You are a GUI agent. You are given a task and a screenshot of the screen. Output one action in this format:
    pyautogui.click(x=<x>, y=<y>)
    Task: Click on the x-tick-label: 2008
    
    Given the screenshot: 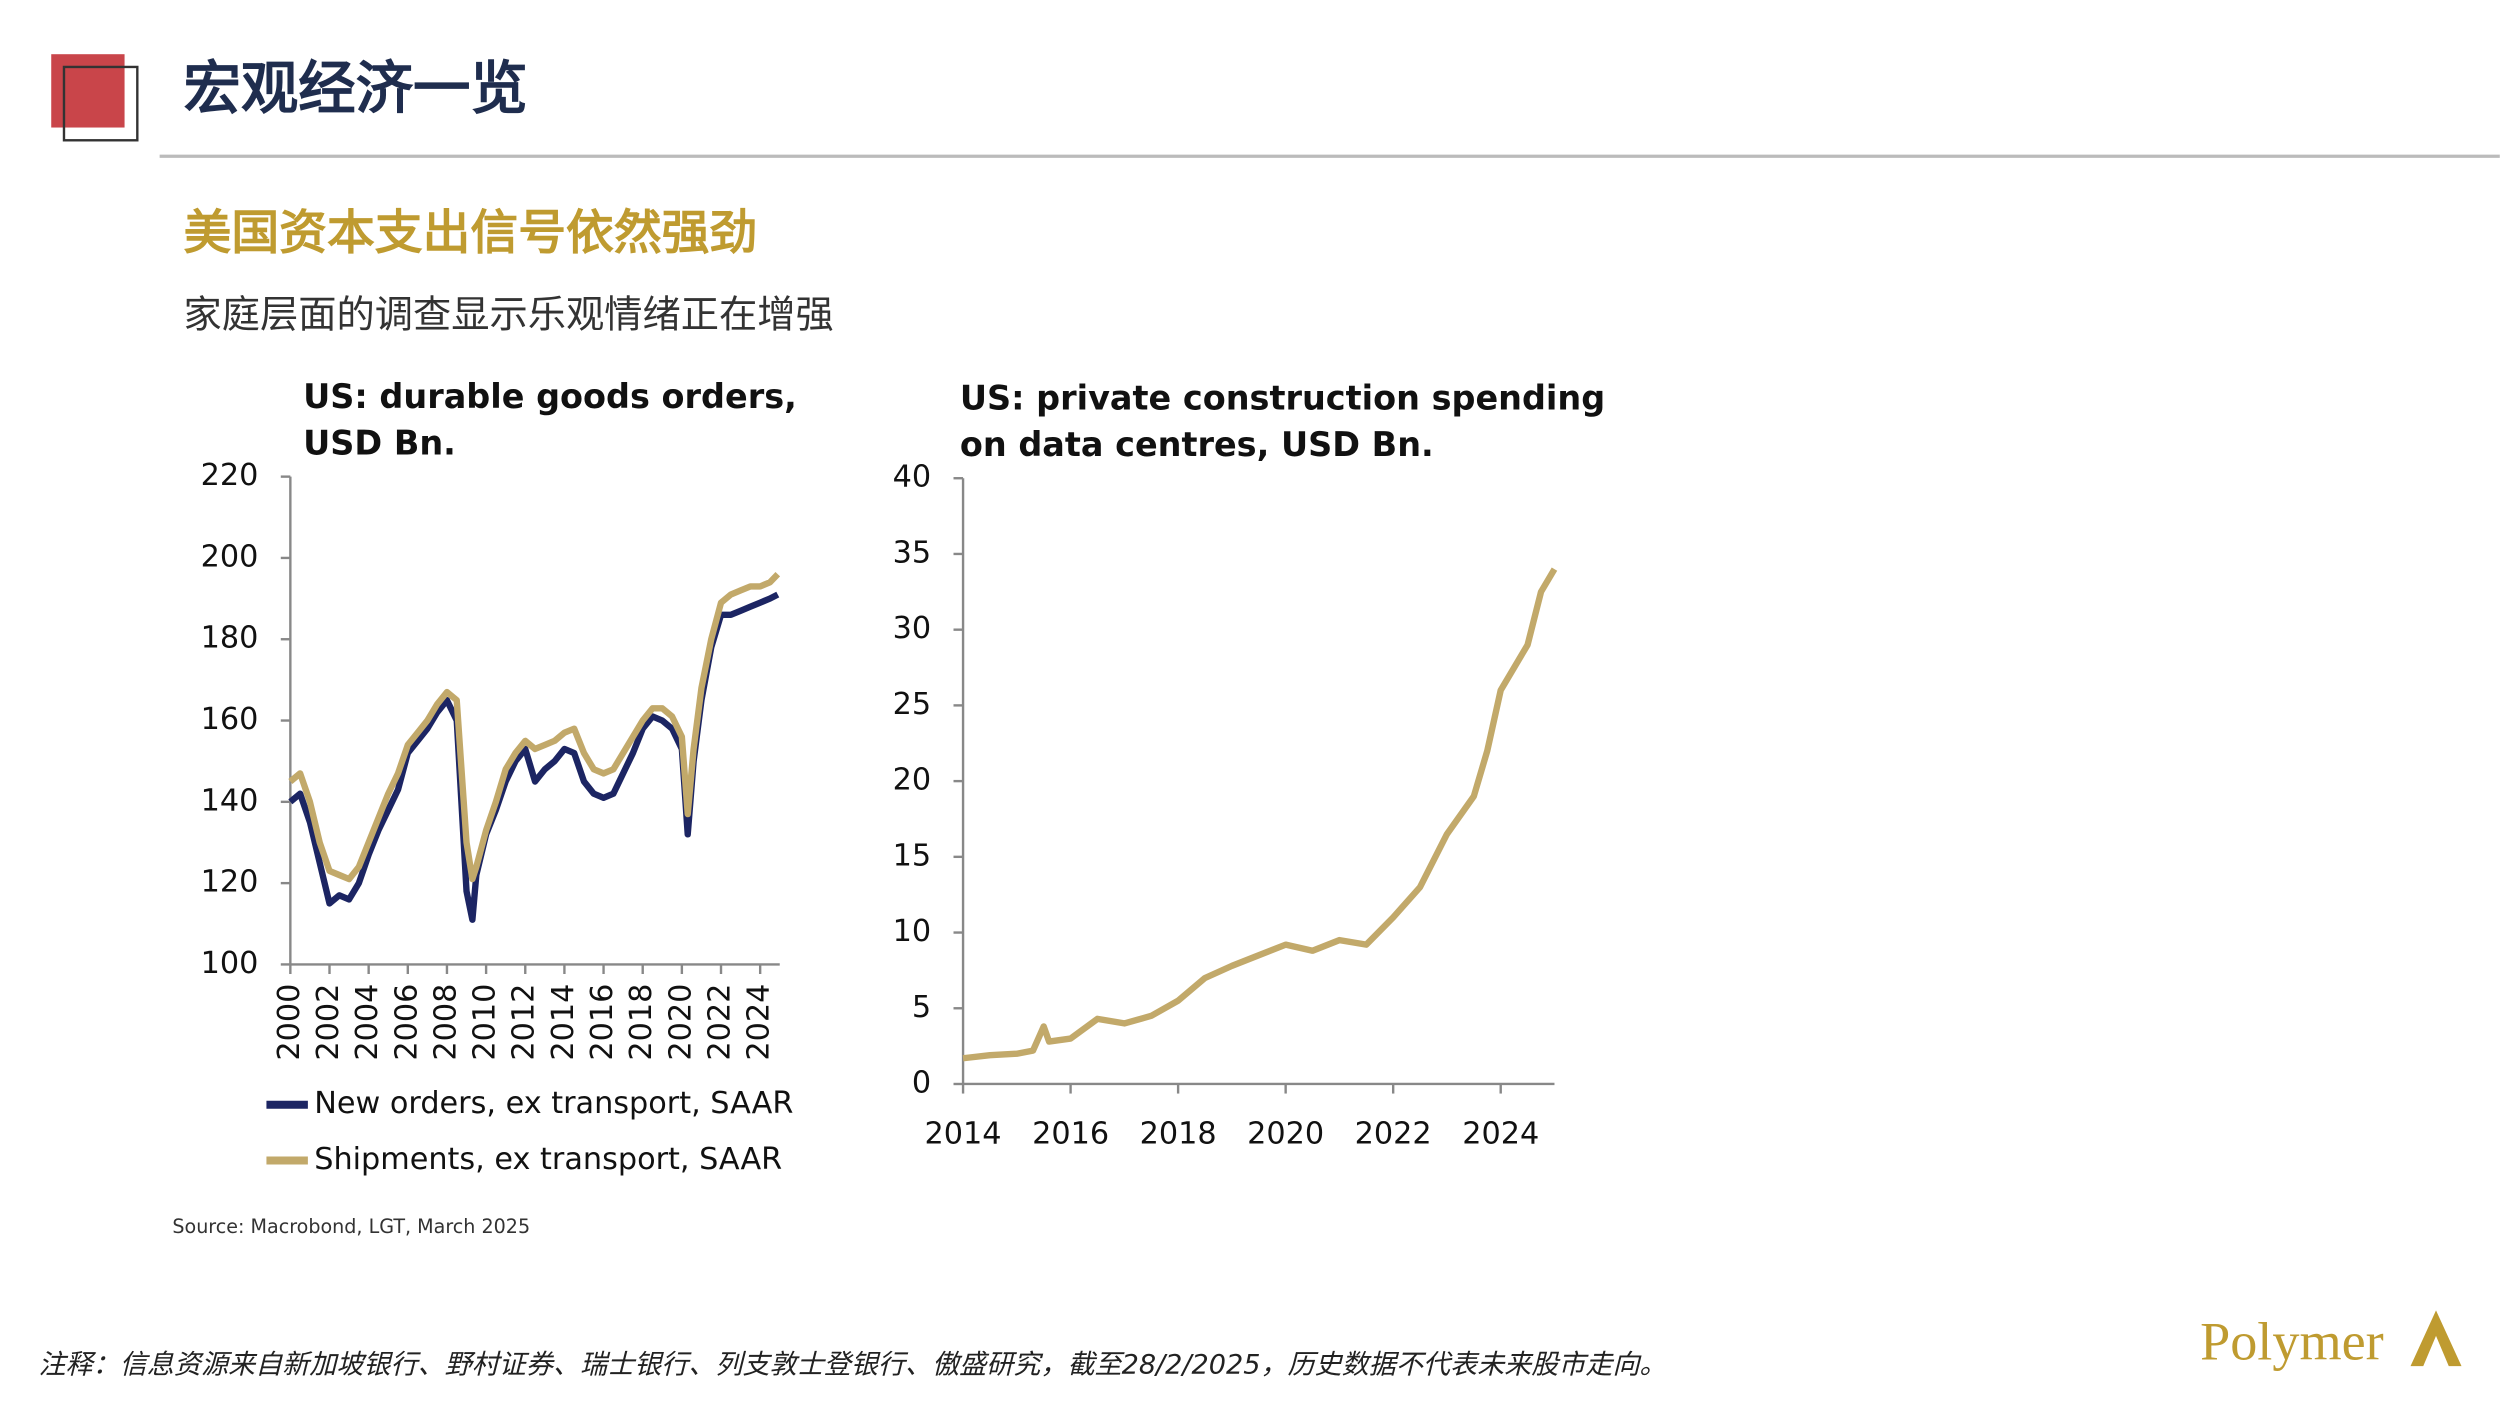 What is the action you would take?
    pyautogui.click(x=445, y=1022)
    